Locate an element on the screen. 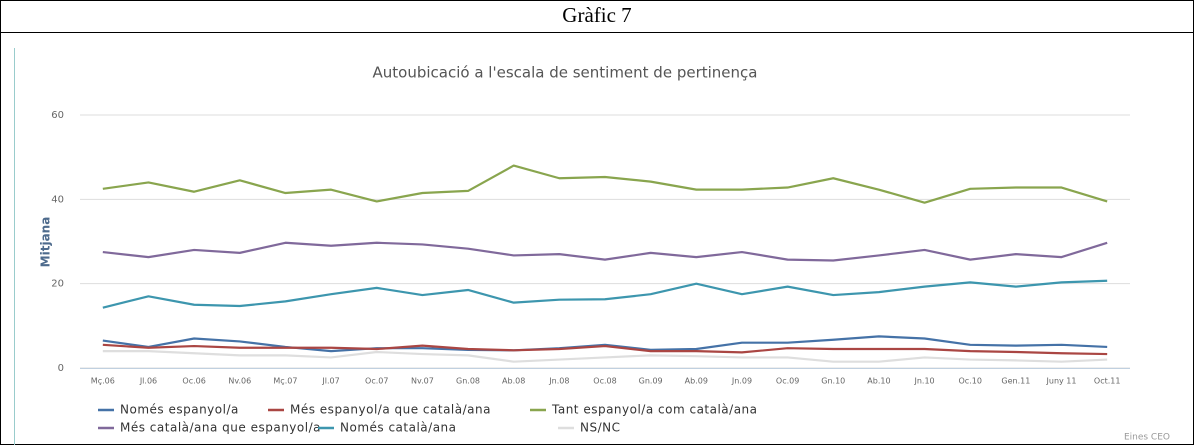 The height and width of the screenshot is (445, 1194). legend-label: Més espanyol/a que català/ana is located at coordinates (390, 410).